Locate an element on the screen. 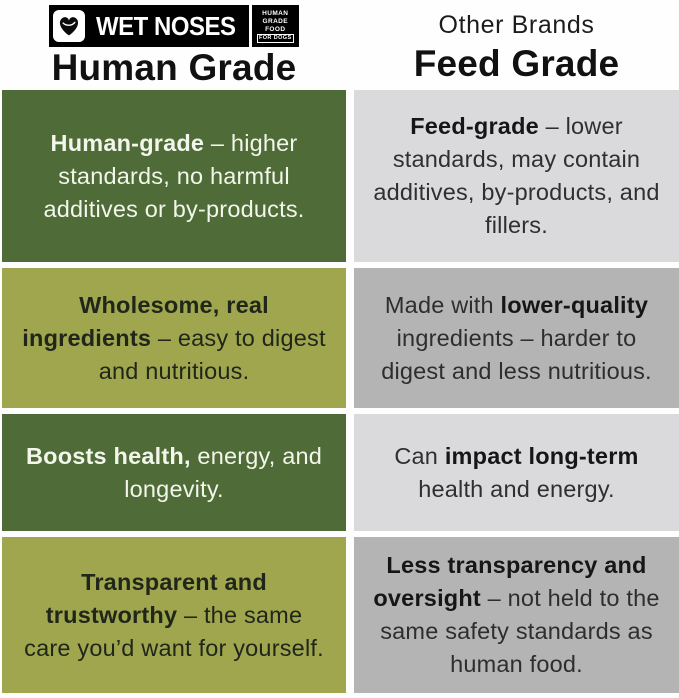  cell-text: Boosts health, energy, and longevity. is located at coordinates (174, 472).